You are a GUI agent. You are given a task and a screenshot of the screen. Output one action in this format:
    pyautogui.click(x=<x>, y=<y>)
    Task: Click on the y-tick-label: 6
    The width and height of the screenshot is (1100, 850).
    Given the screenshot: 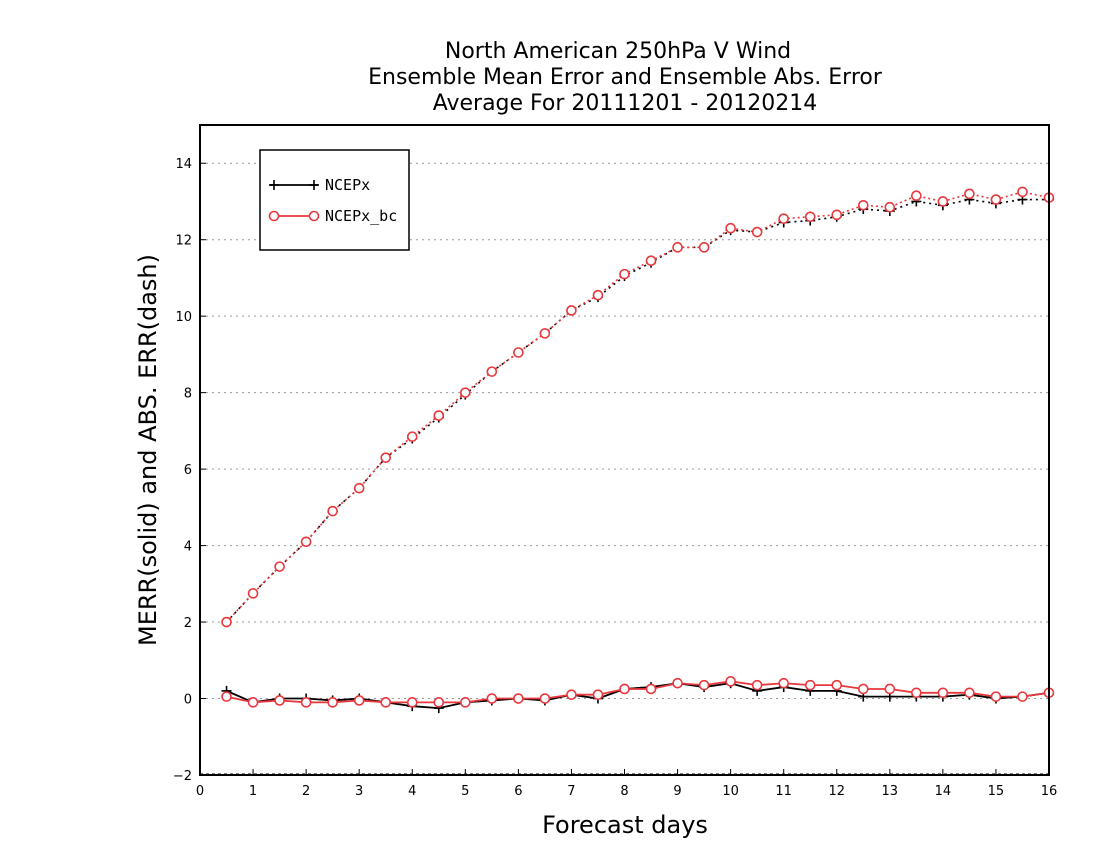 What is the action you would take?
    pyautogui.click(x=188, y=470)
    